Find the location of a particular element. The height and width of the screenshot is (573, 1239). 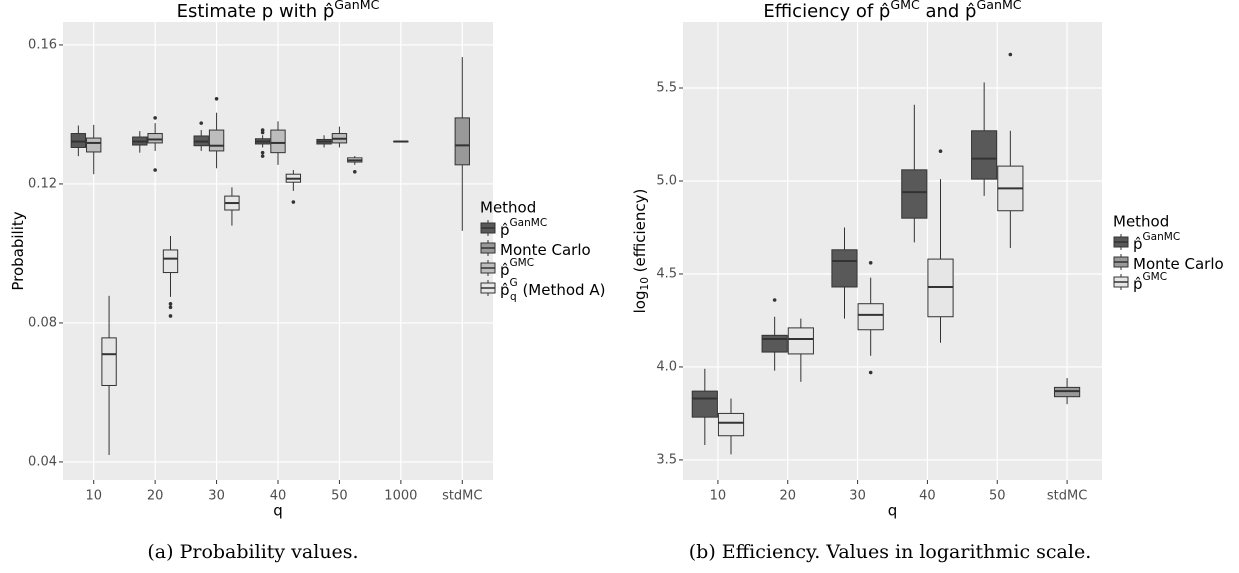

legend-label-part: Monte Carlo is located at coordinates (545, 250).